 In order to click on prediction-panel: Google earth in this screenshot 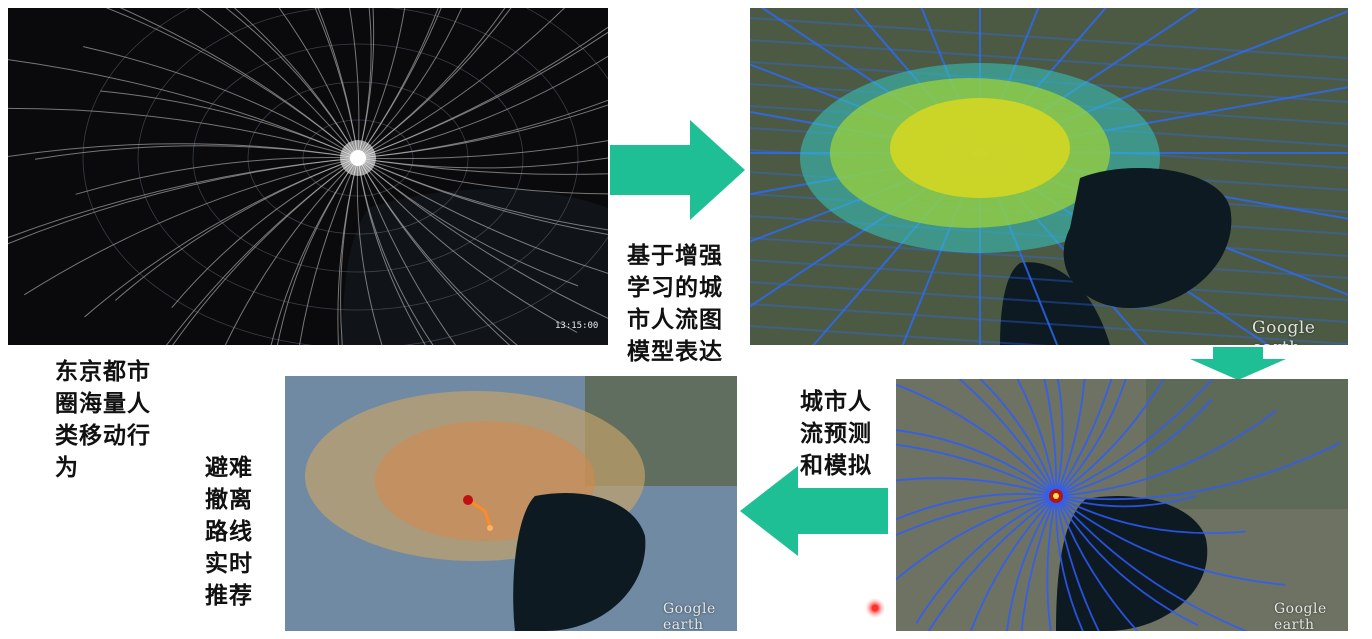, I will do `click(1122, 505)`.